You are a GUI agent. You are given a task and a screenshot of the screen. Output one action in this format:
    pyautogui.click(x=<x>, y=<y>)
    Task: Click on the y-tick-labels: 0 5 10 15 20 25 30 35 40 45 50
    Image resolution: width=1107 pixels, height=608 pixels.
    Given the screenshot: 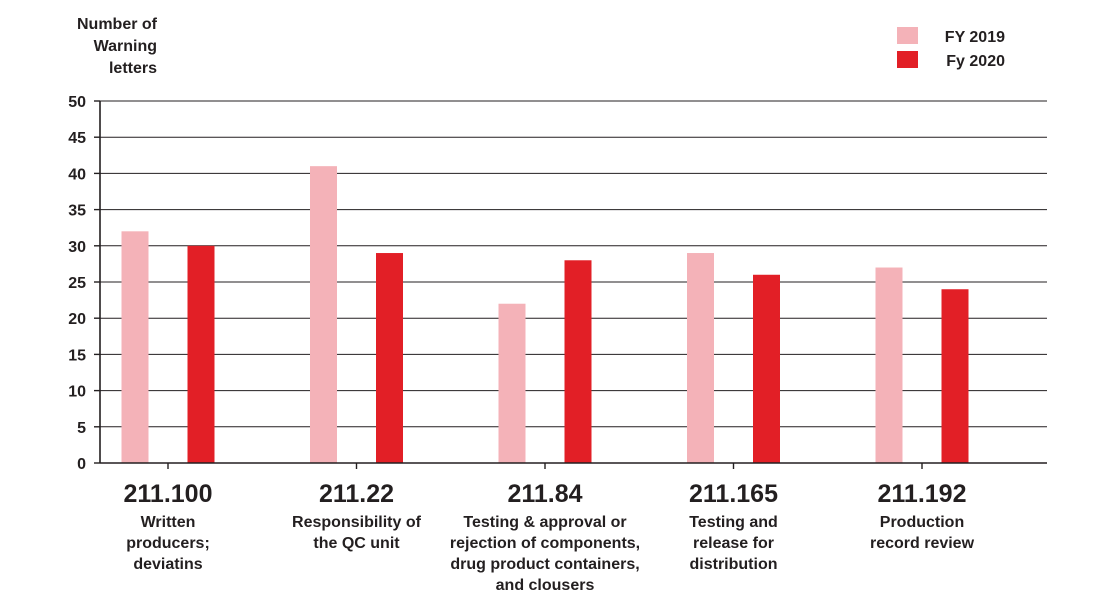 What is the action you would take?
    pyautogui.click(x=77, y=283)
    